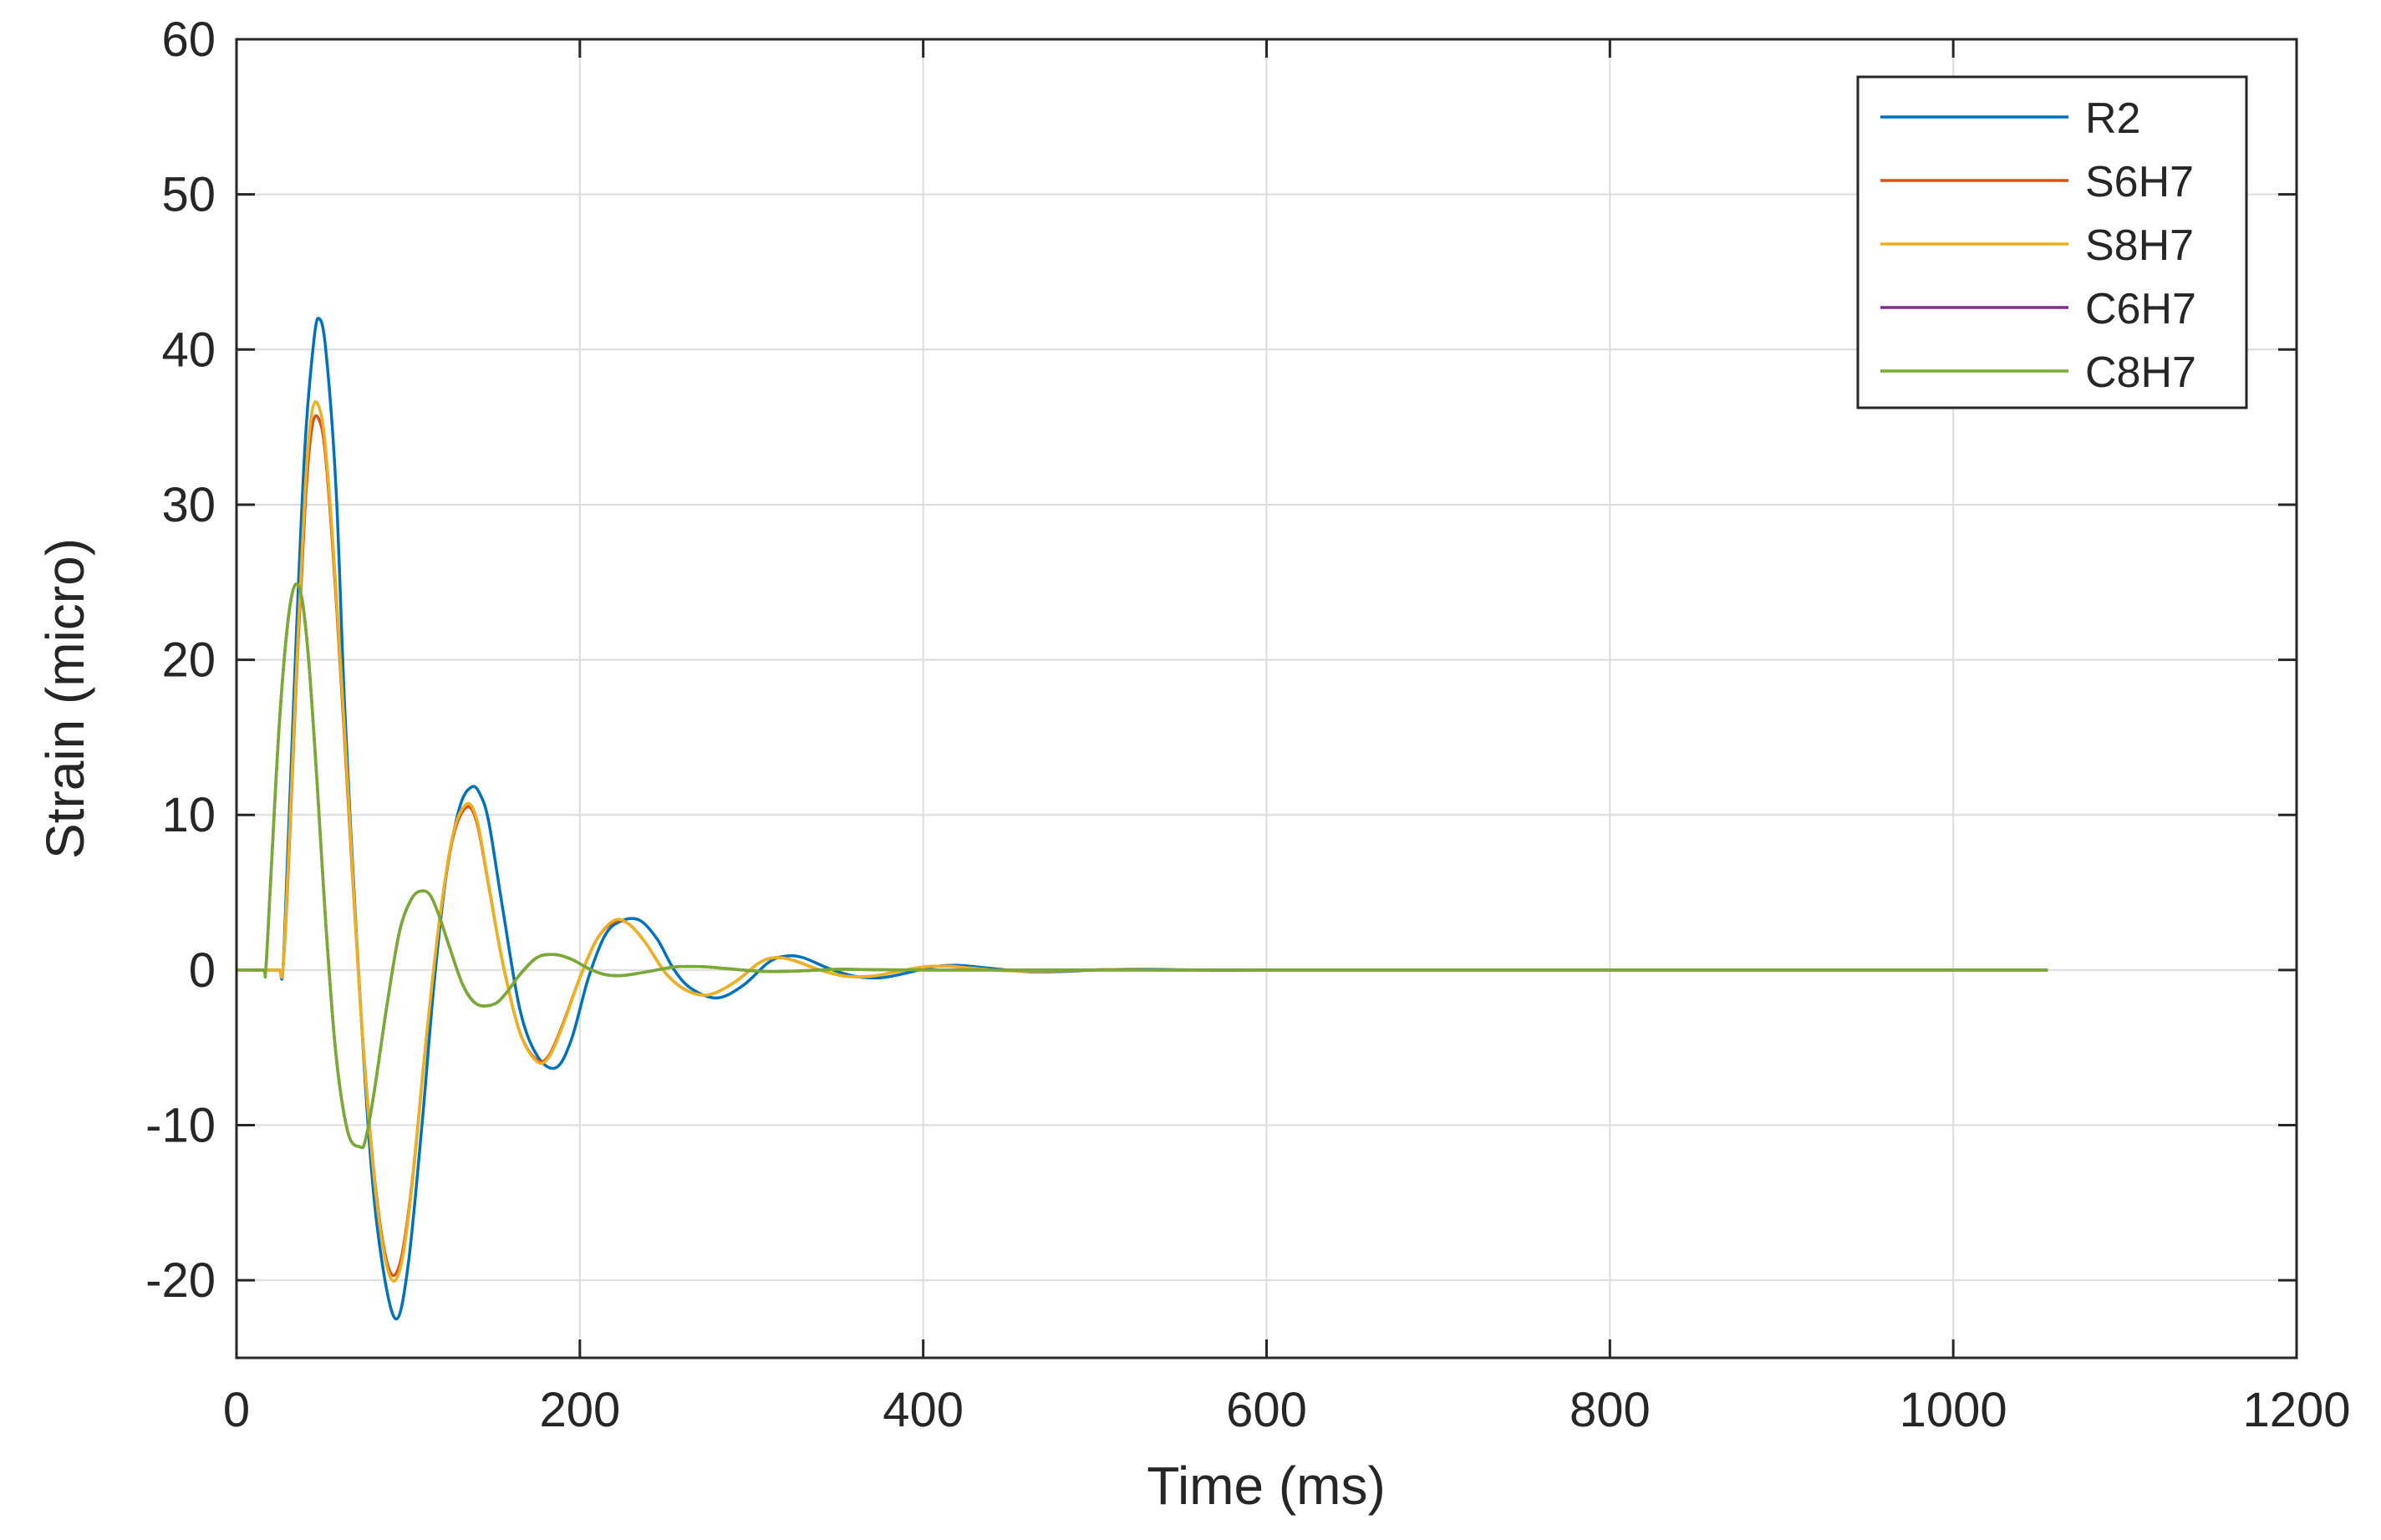  What do you see at coordinates (180, 1280) in the screenshot?
I see `y-tick-label: -20` at bounding box center [180, 1280].